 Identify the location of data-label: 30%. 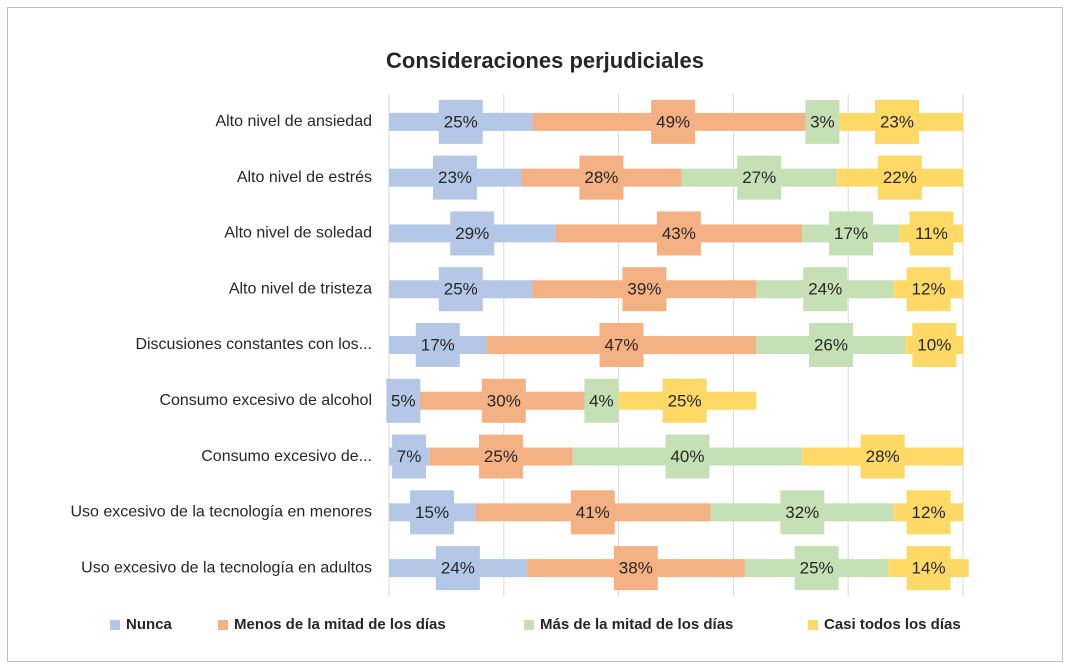
(504, 400).